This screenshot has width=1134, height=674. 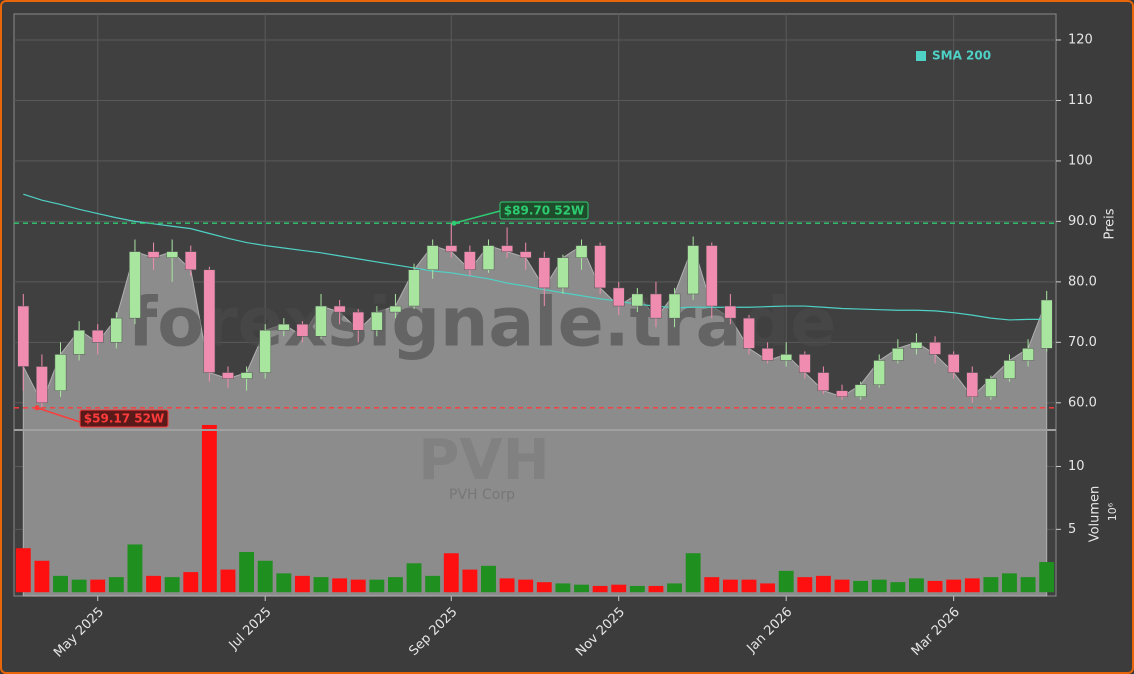 I want to click on legend-swatch, so click(x=921, y=56).